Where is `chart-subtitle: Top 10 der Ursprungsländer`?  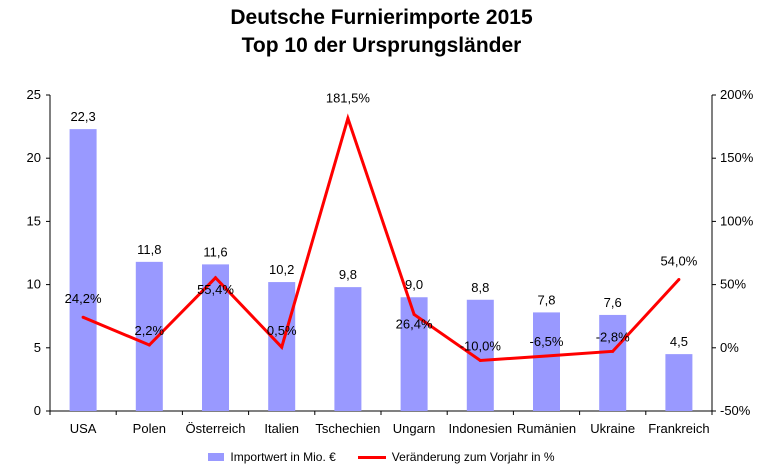 chart-subtitle: Top 10 der Ursprungsländer is located at coordinates (381, 45).